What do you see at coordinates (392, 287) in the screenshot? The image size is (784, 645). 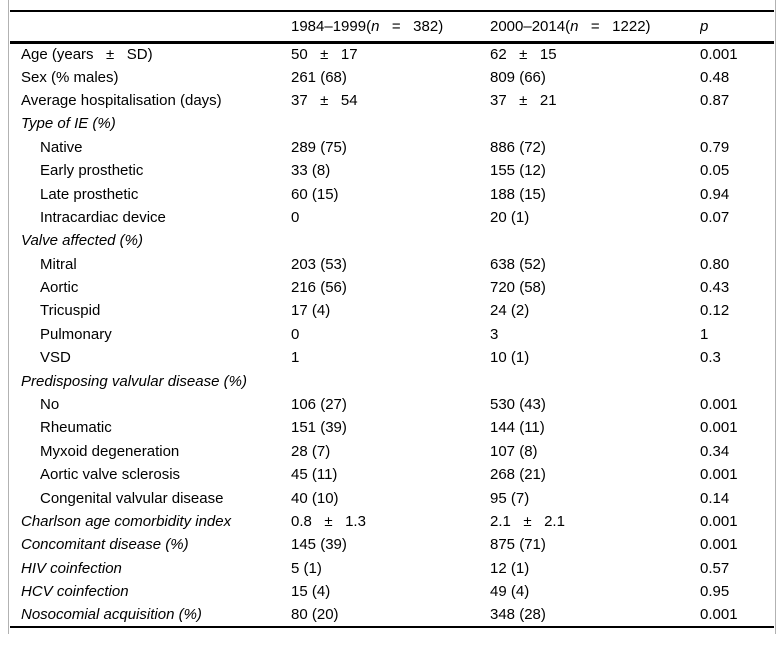 I see `table-row: Aortic 216 (56) 720 (58) 0.43` at bounding box center [392, 287].